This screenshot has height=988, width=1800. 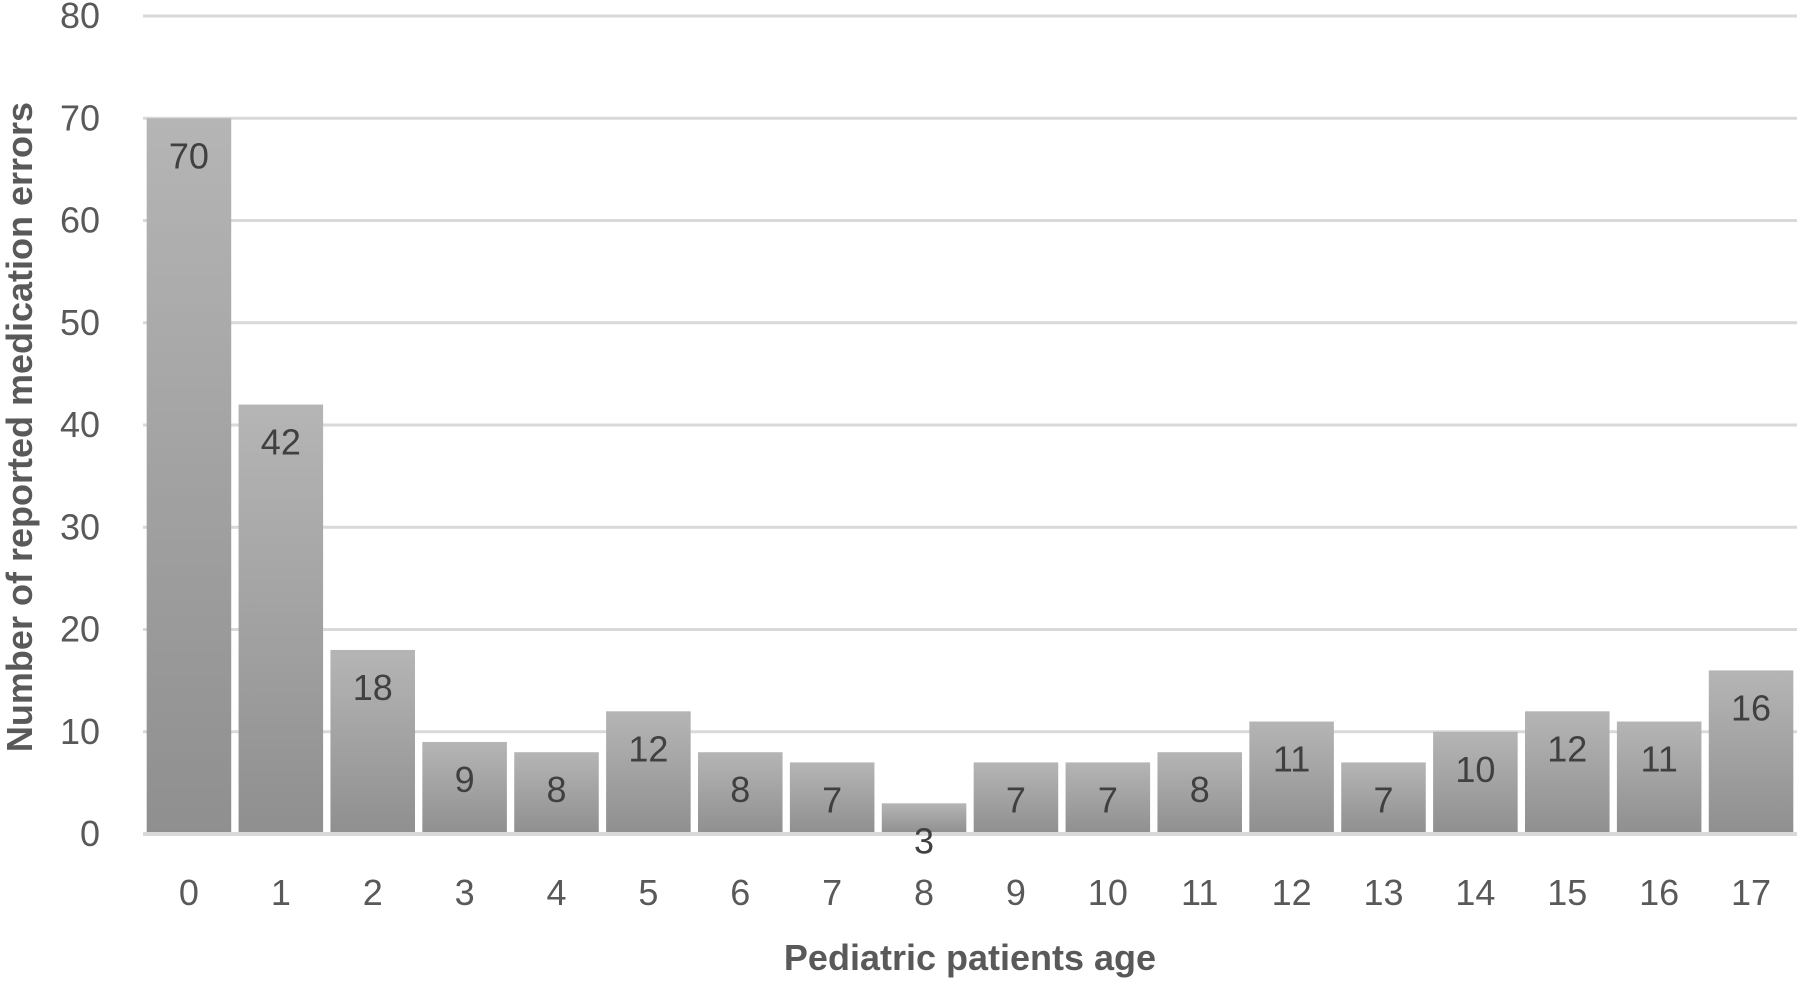 What do you see at coordinates (80, 322) in the screenshot?
I see `y-tick-label: 50` at bounding box center [80, 322].